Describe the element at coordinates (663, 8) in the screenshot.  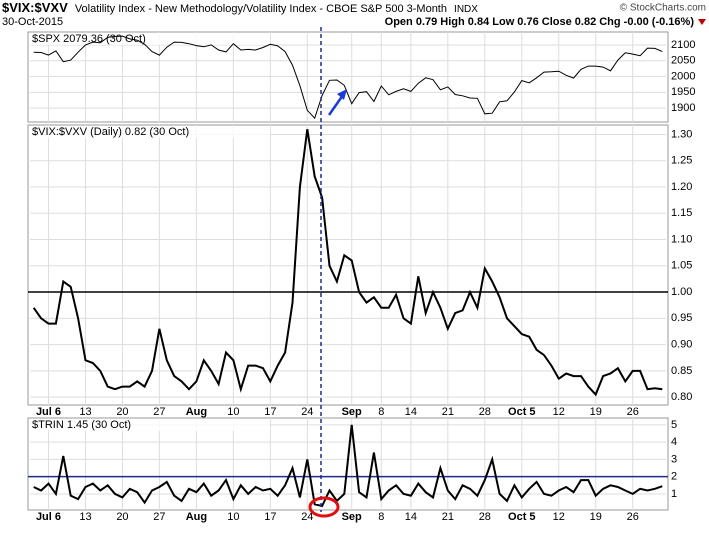
I see `credit: © StockCharts.com` at that location.